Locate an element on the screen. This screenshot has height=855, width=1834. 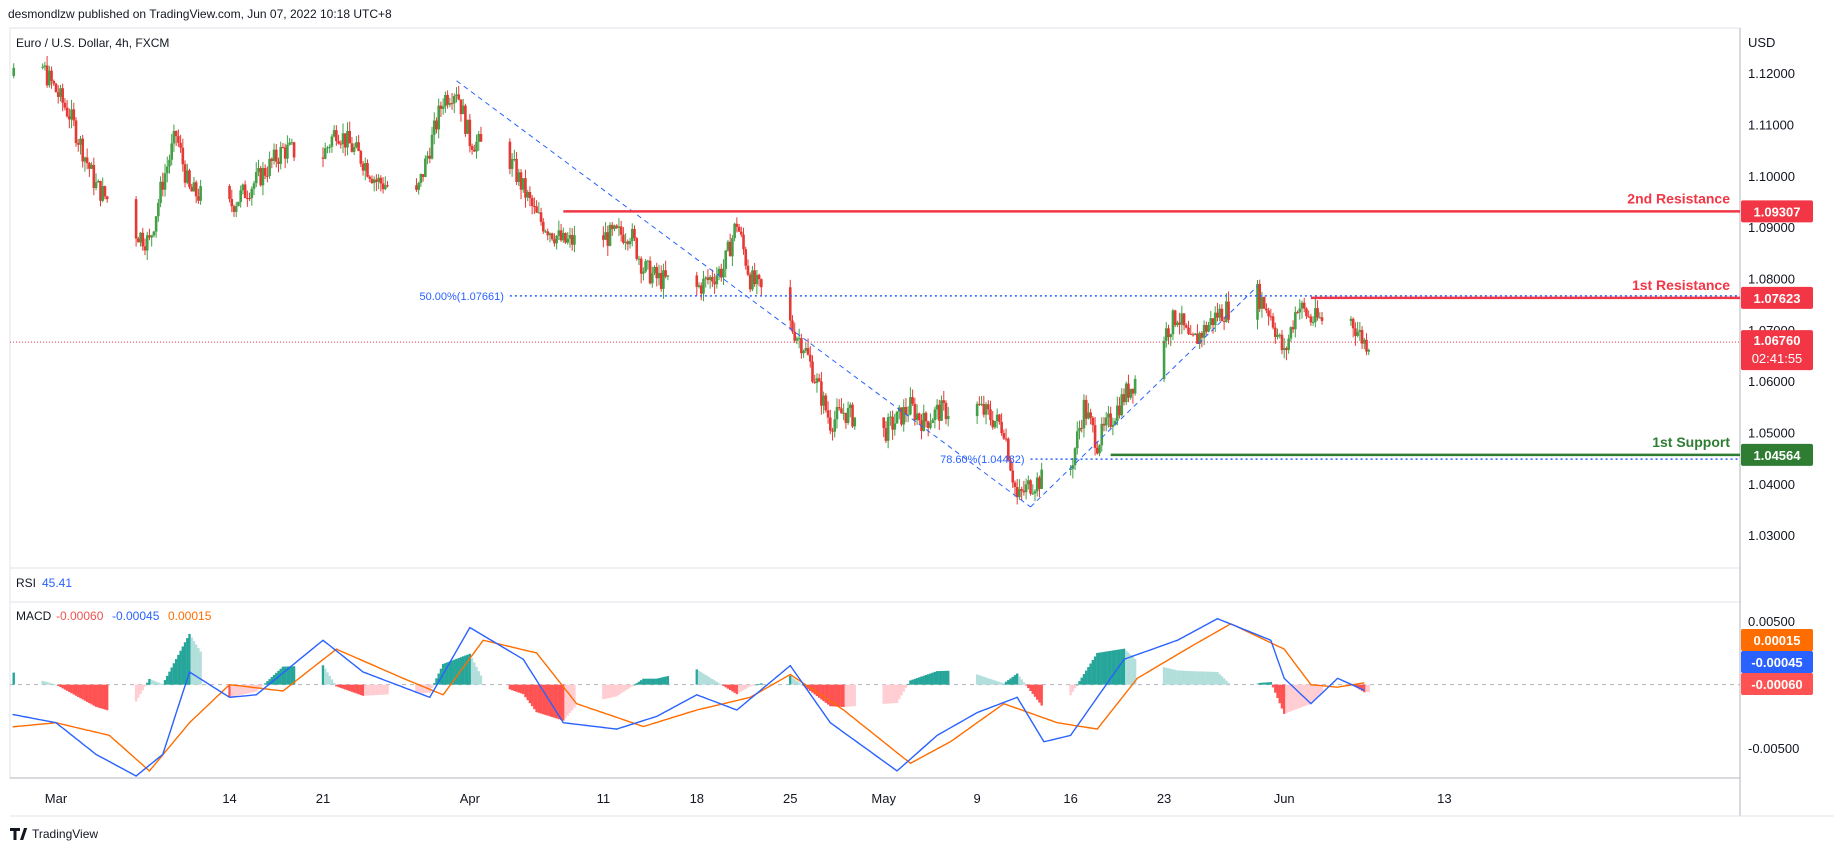
level-label: 2nd Resistance is located at coordinates (1678, 198).